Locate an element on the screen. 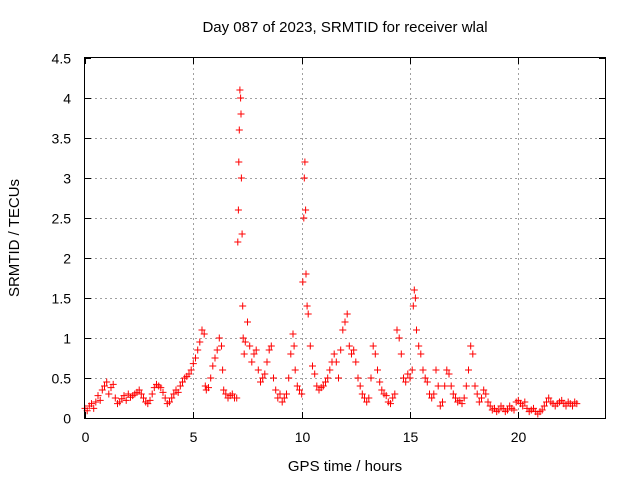 Image resolution: width=640 pixels, height=480 pixels. x-tick-label: 15 is located at coordinates (411, 437).